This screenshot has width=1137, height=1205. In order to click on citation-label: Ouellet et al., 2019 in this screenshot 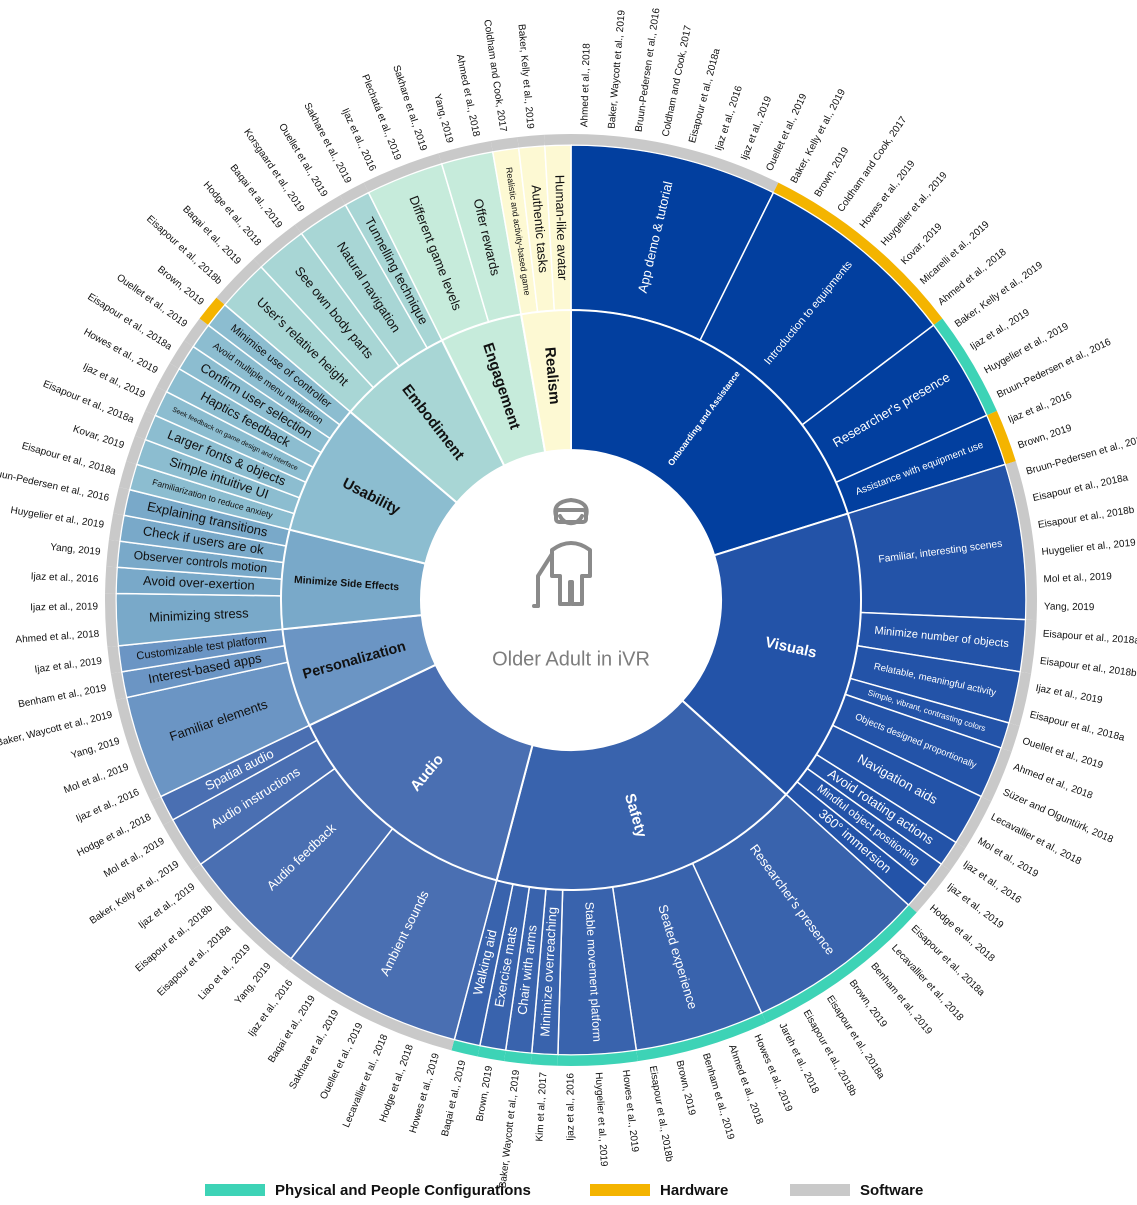, I will do `click(1063, 754)`.